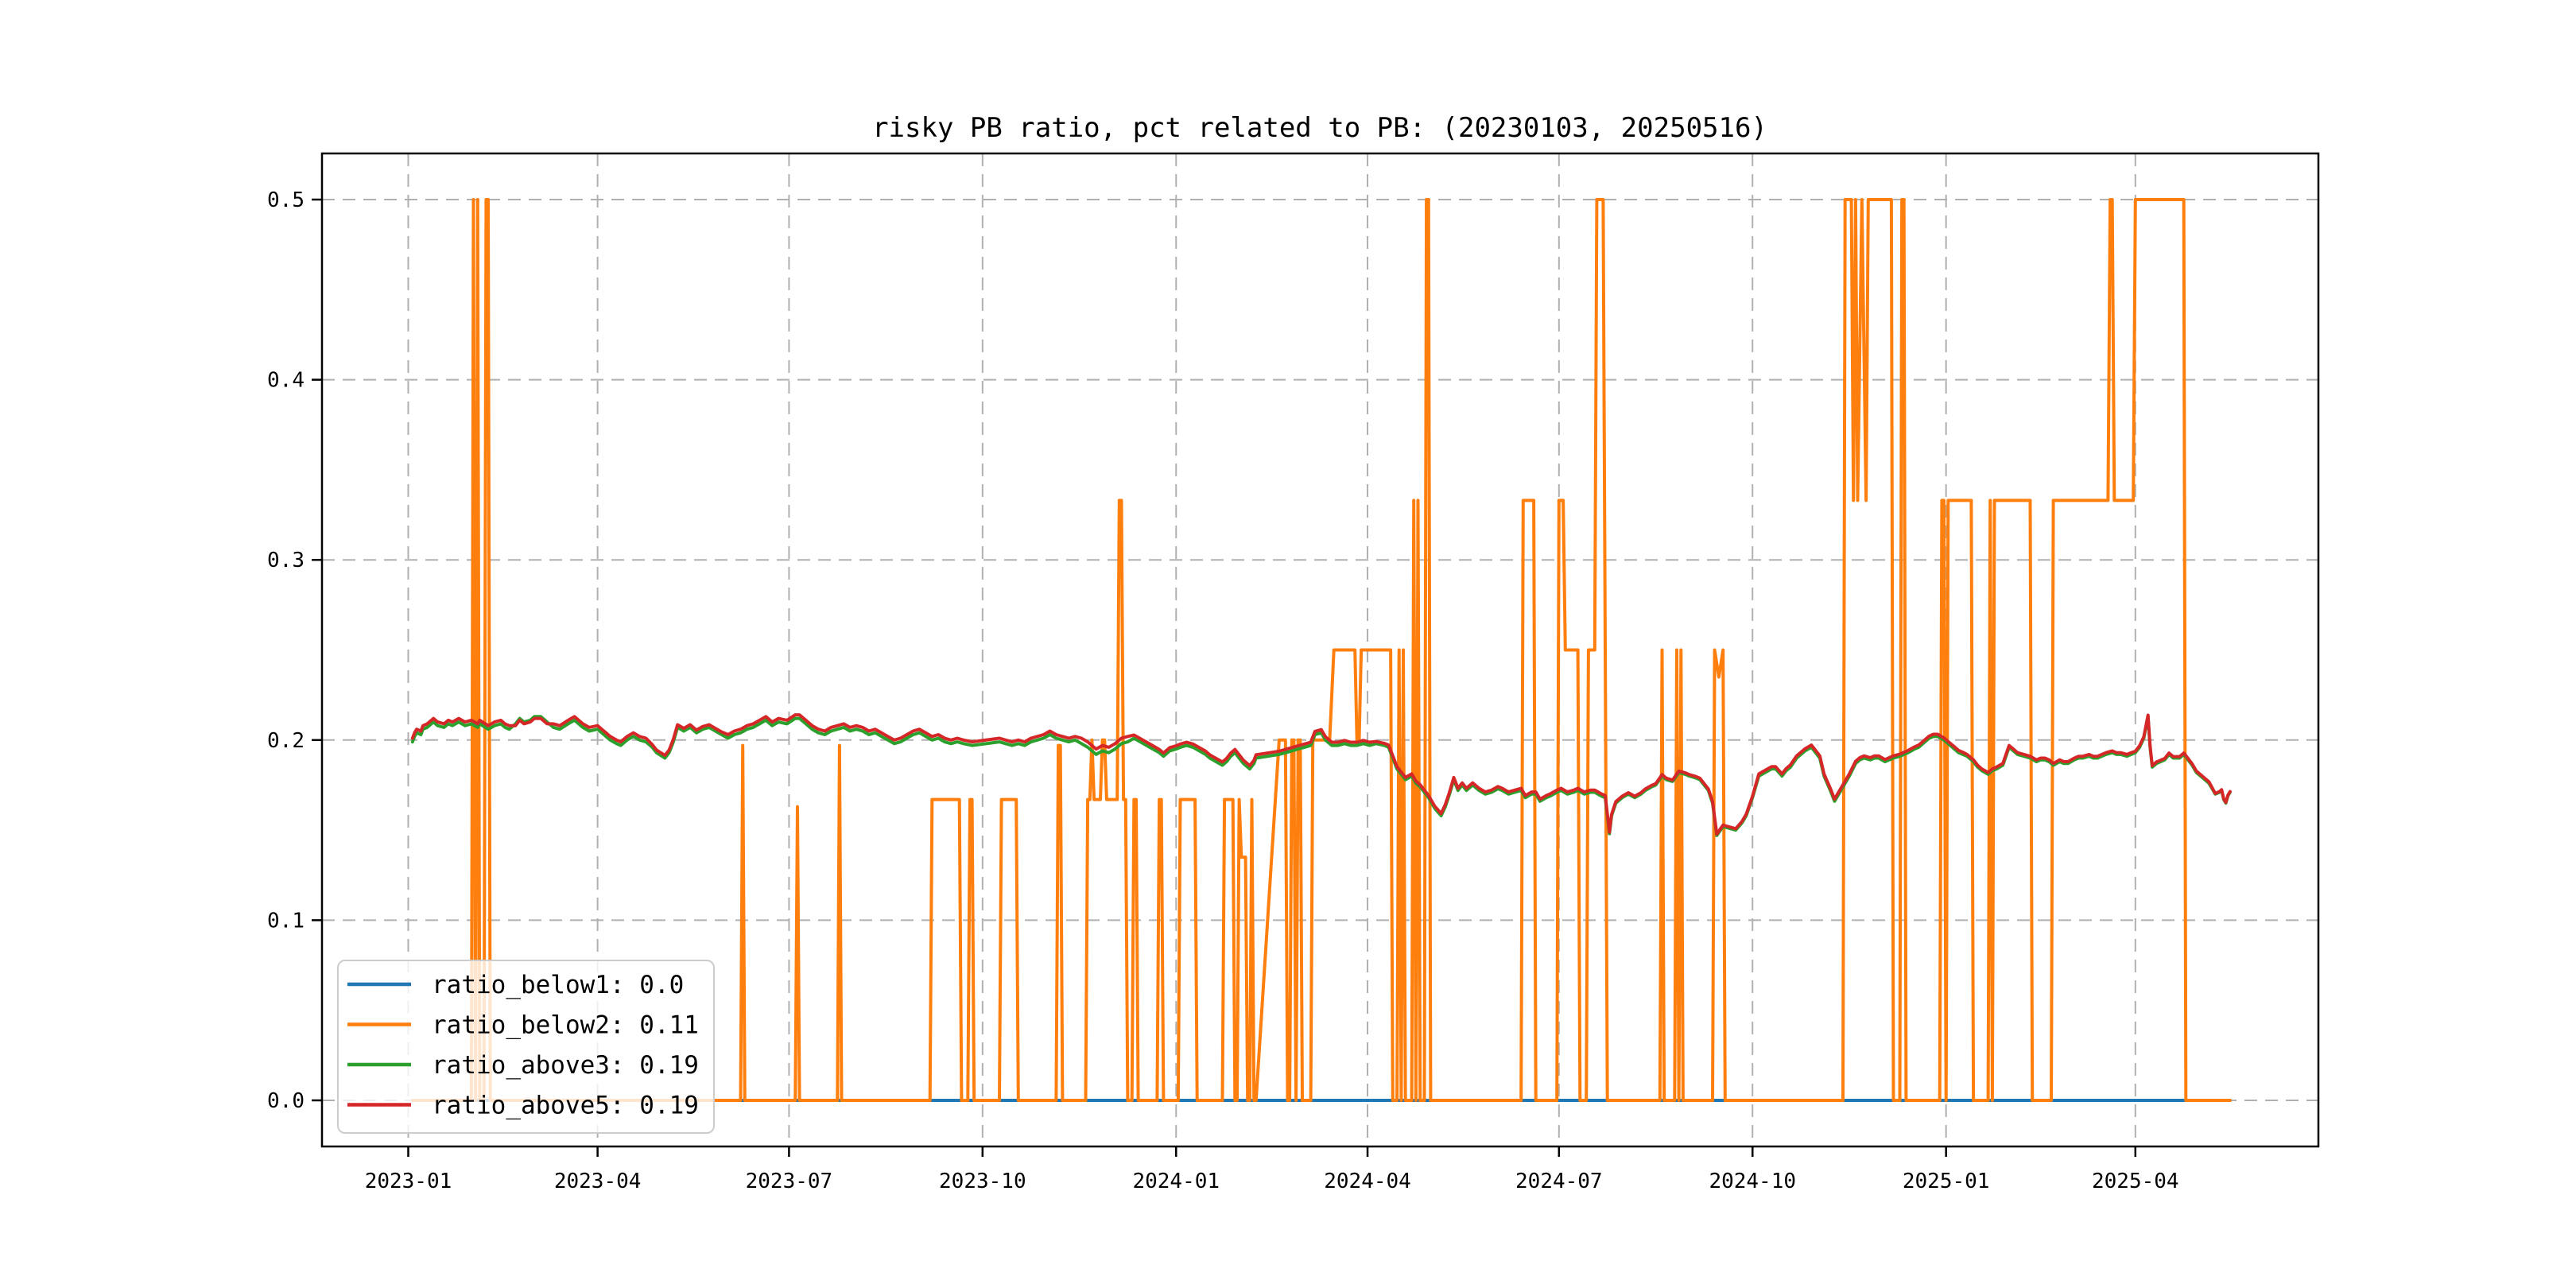  I want to click on y-tick-label: 0.0, so click(286, 1101).